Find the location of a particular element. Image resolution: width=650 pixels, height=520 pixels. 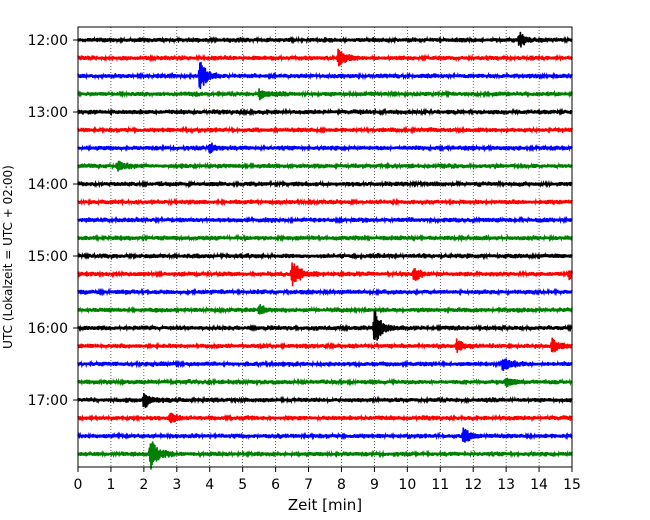

x-axis-label: Zeit [min] is located at coordinates (325, 505).